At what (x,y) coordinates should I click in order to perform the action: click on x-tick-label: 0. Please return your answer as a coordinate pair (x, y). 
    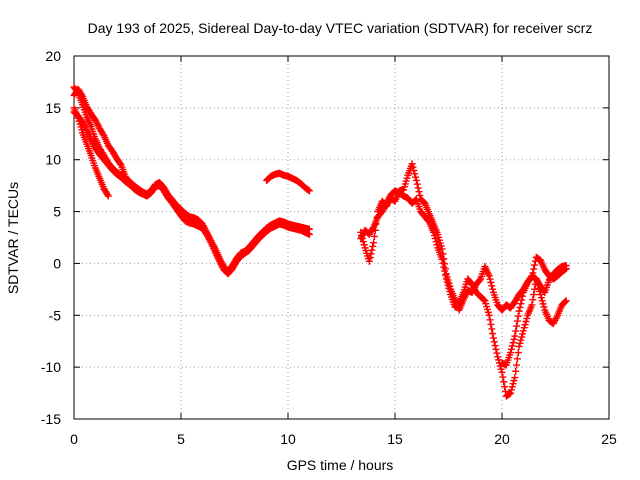
    Looking at the image, I should click on (74, 439).